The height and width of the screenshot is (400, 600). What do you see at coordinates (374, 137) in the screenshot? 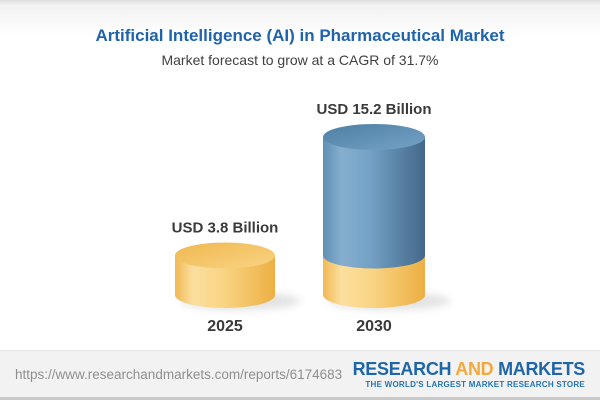
I see `blue-segment-top` at bounding box center [374, 137].